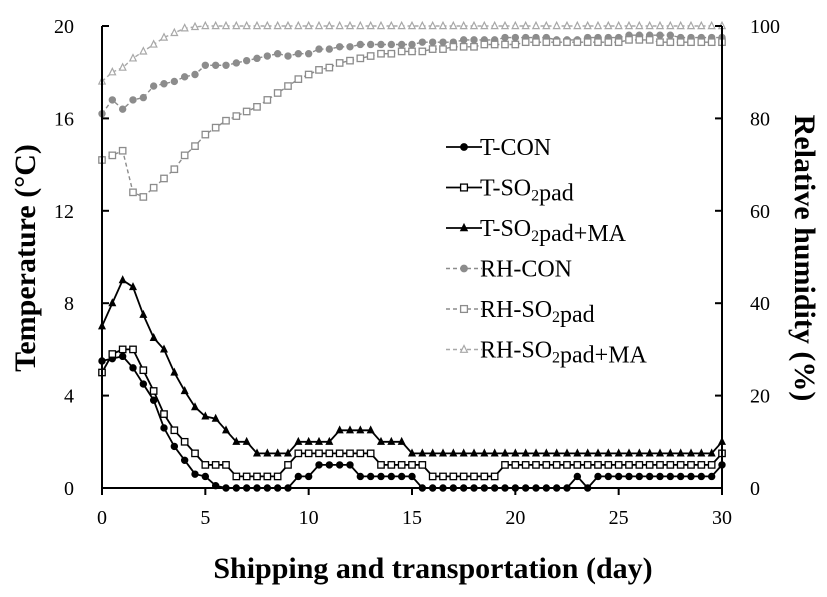 This screenshot has height=597, width=827. What do you see at coordinates (537, 312) in the screenshot?
I see `legend-label-rh-so2pad: RH-SO2pad` at bounding box center [537, 312].